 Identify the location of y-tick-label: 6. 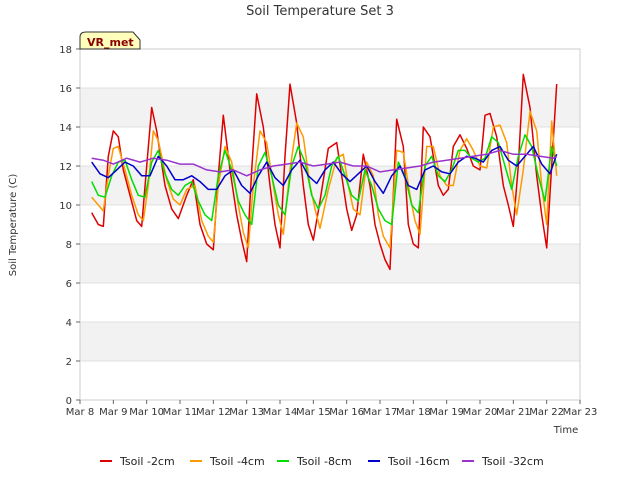
(69, 284).